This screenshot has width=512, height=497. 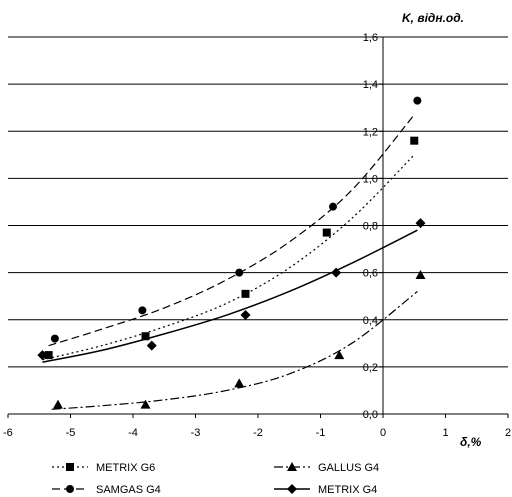 What do you see at coordinates (370, 132) in the screenshot?
I see `y-tick-label: 1,2` at bounding box center [370, 132].